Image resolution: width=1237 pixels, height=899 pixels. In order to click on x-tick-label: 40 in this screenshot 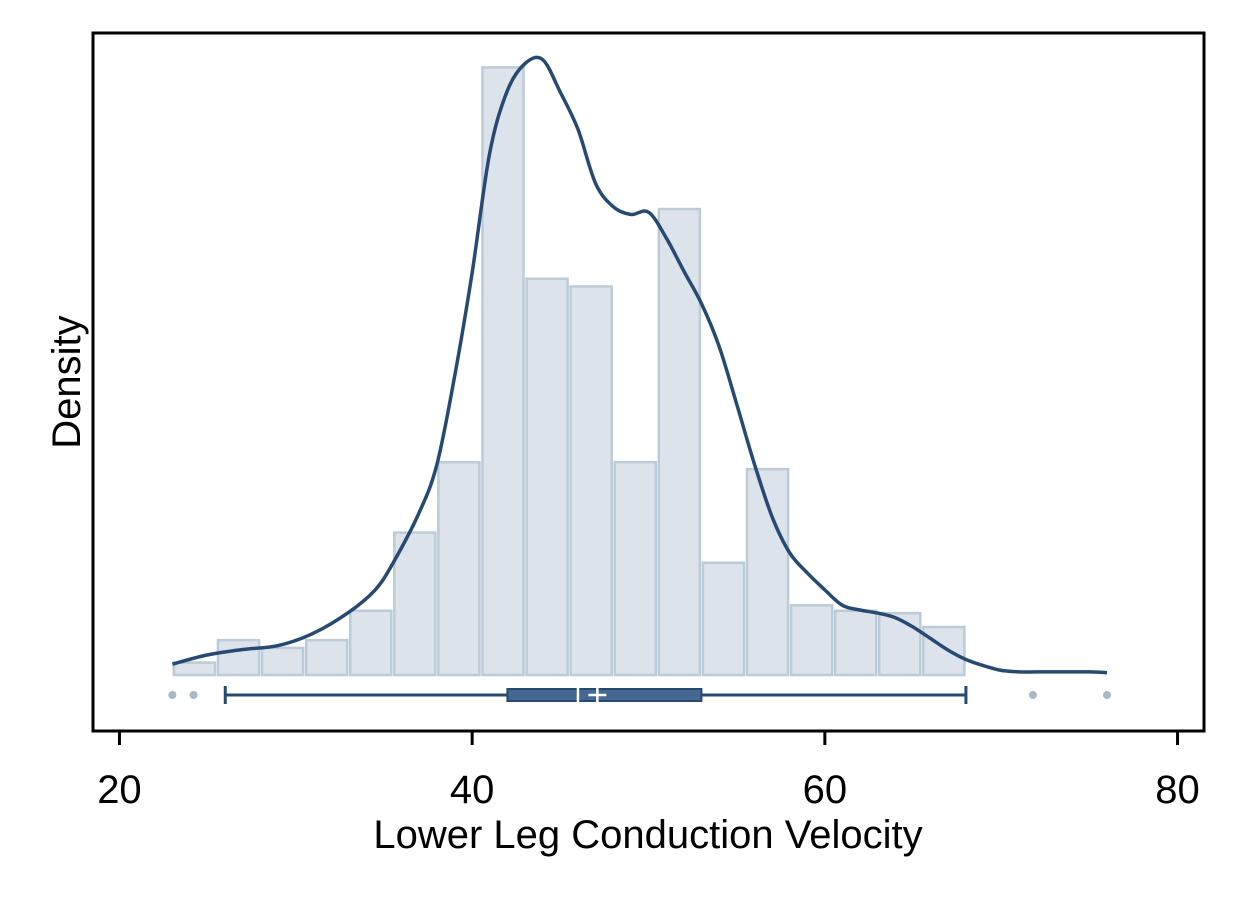, I will do `click(472, 790)`.